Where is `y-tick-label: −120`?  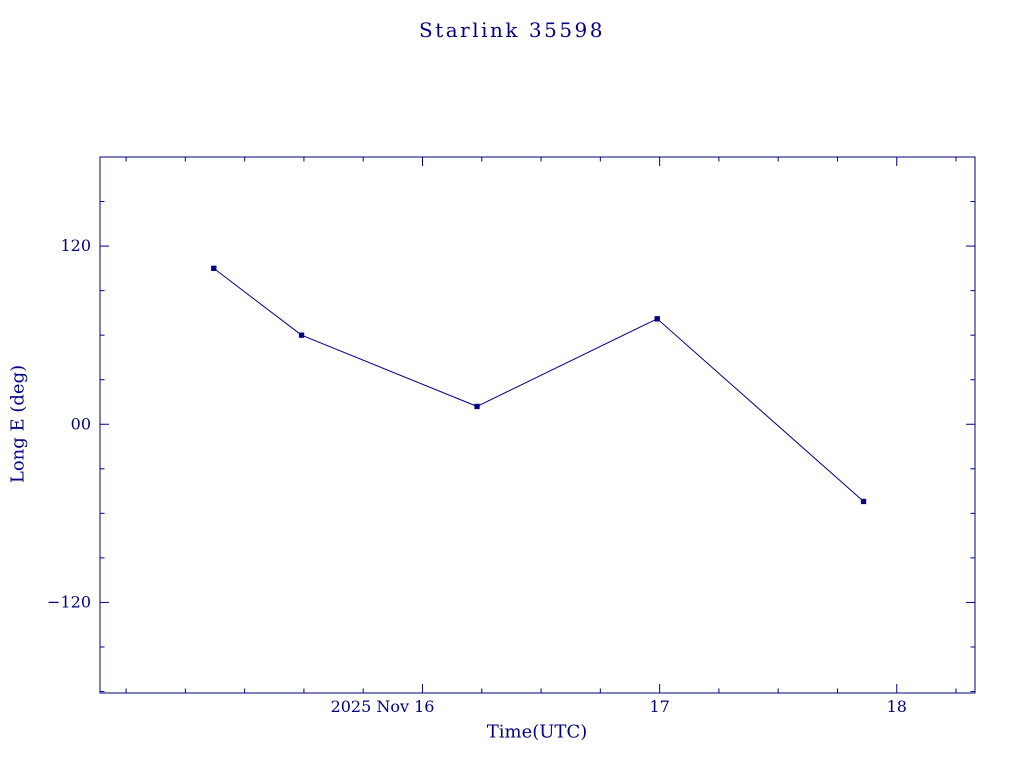
y-tick-label: −120 is located at coordinates (69, 601).